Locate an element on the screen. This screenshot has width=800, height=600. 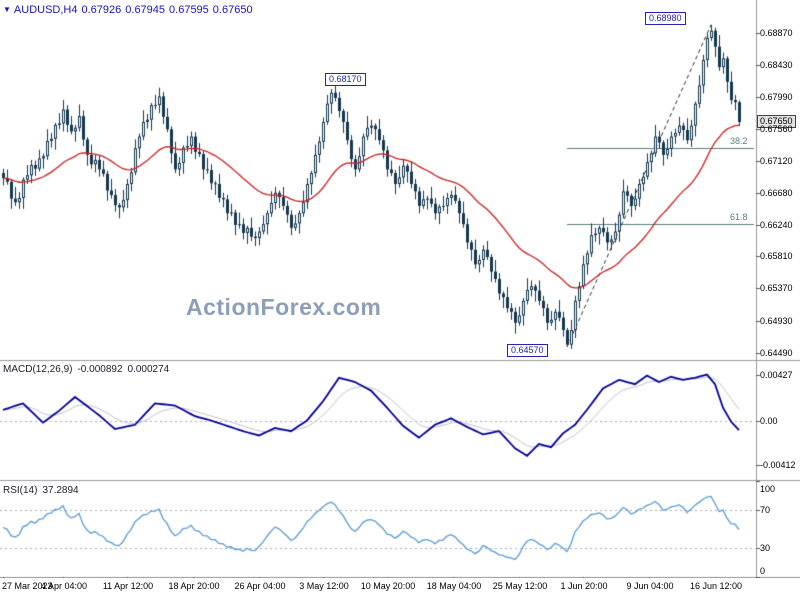
time-axis-label: 11 Apr 12:00 is located at coordinates (128, 586).